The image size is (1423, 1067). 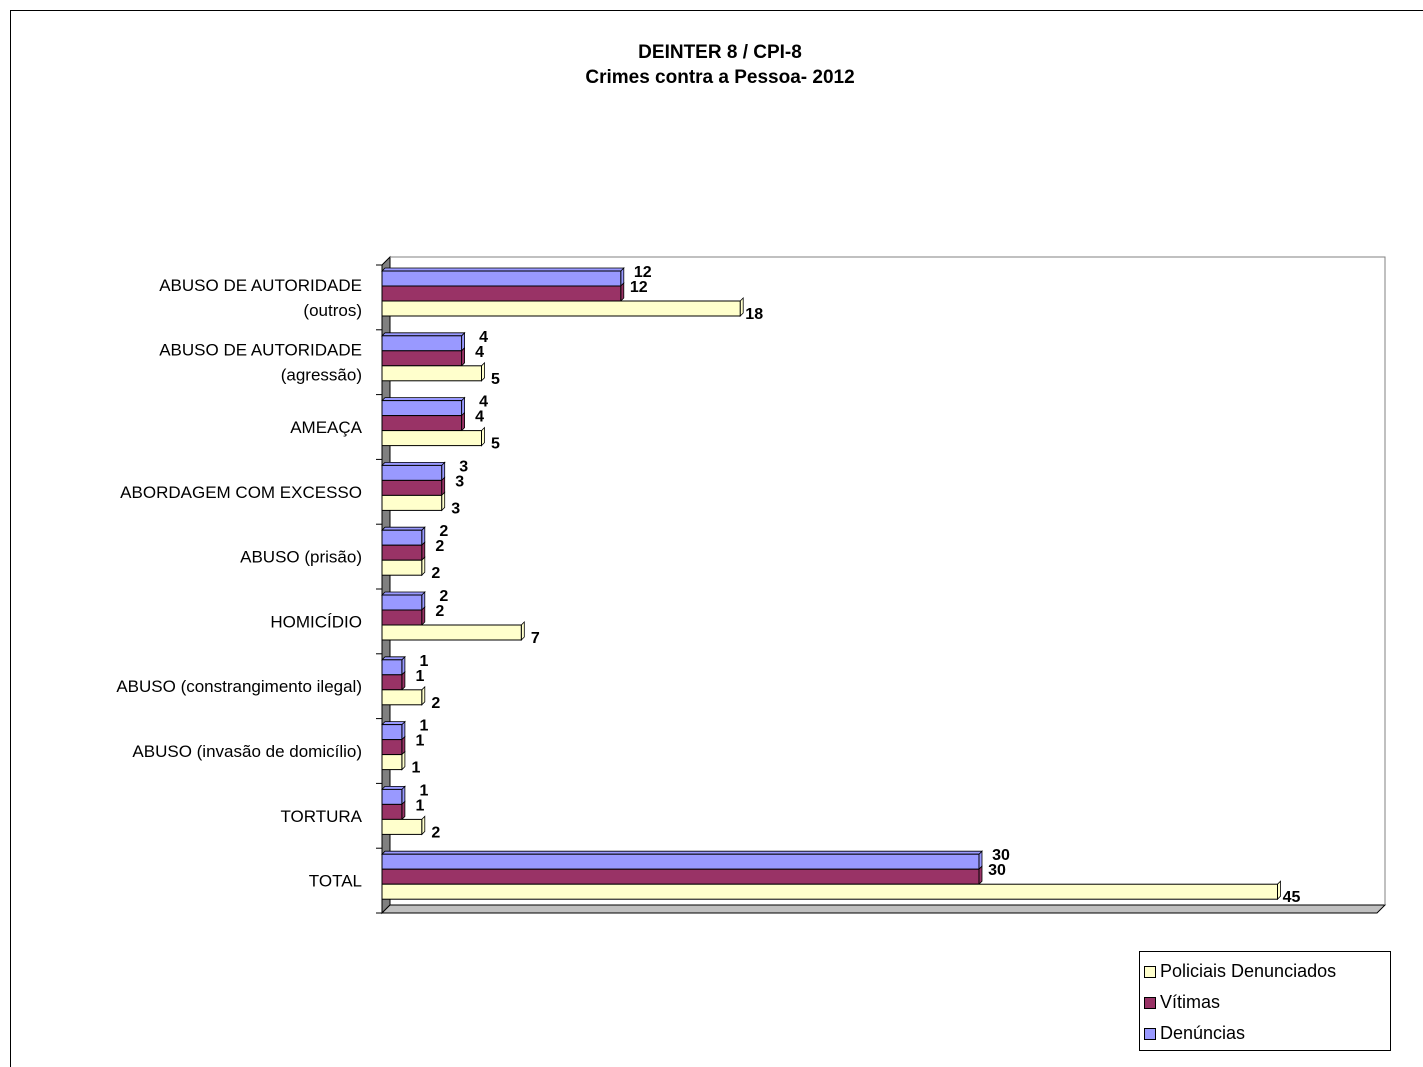 What do you see at coordinates (754, 314) in the screenshot?
I see `data-label: 18` at bounding box center [754, 314].